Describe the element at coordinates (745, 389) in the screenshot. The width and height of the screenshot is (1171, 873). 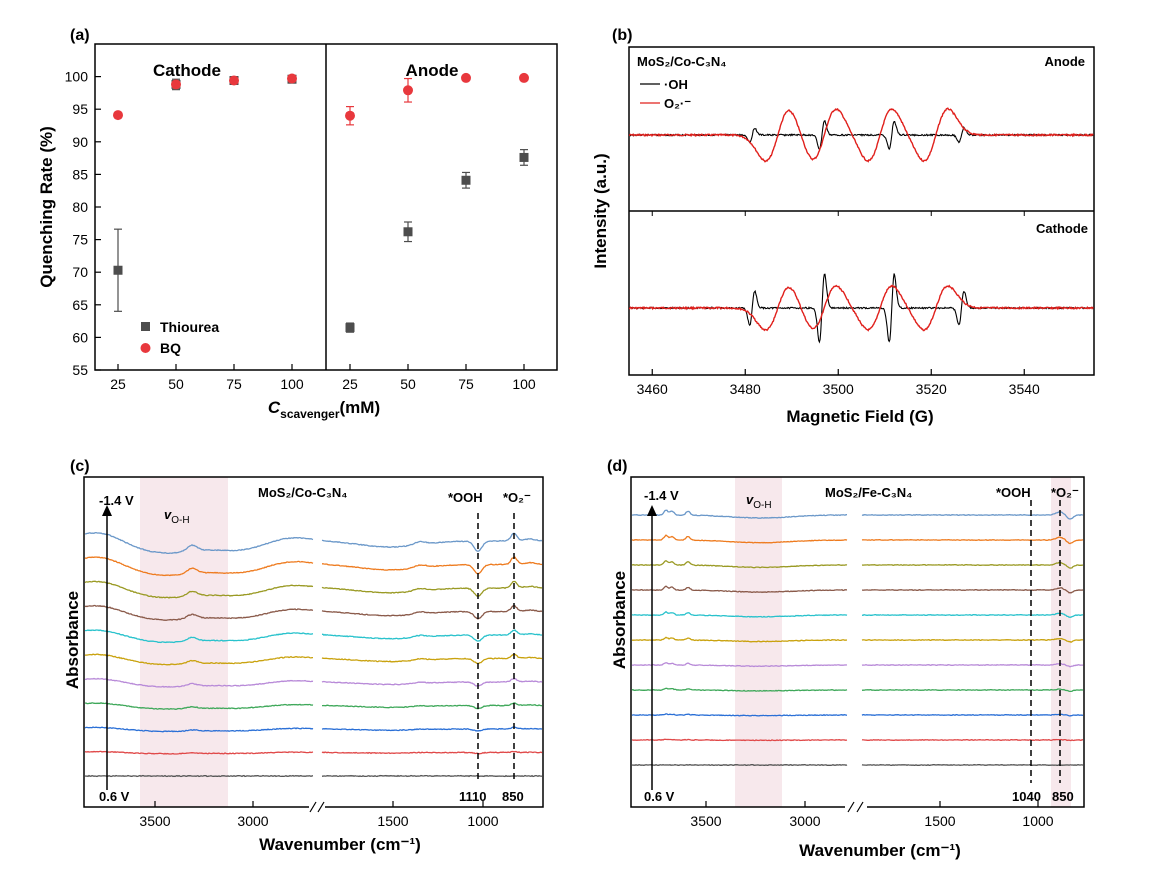
I see `x-tick-label: 3480` at that location.